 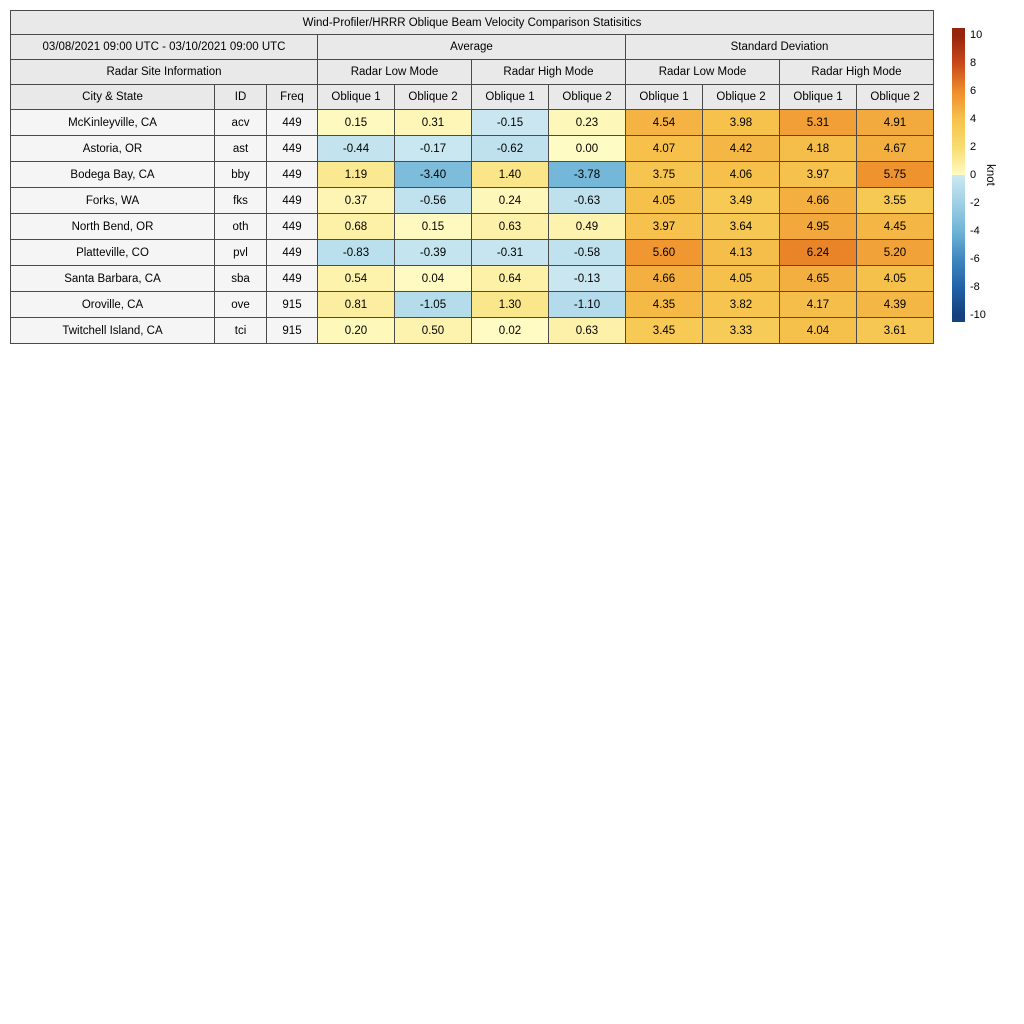 I want to click on col-sd-high-oblique2: Oblique 2, so click(x=895, y=97).